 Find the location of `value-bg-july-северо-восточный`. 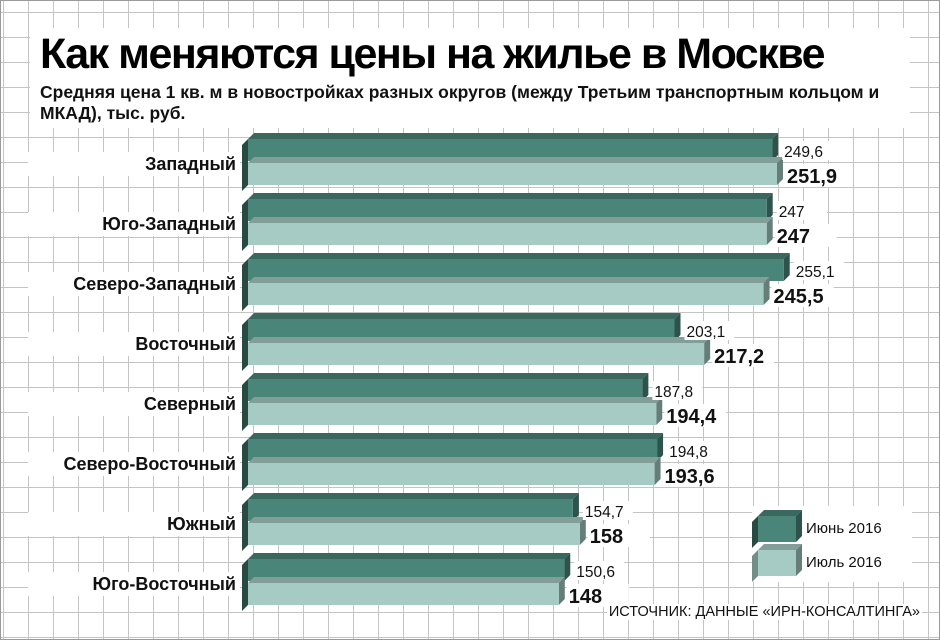

value-bg-july-северо-восточный is located at coordinates (693, 475).